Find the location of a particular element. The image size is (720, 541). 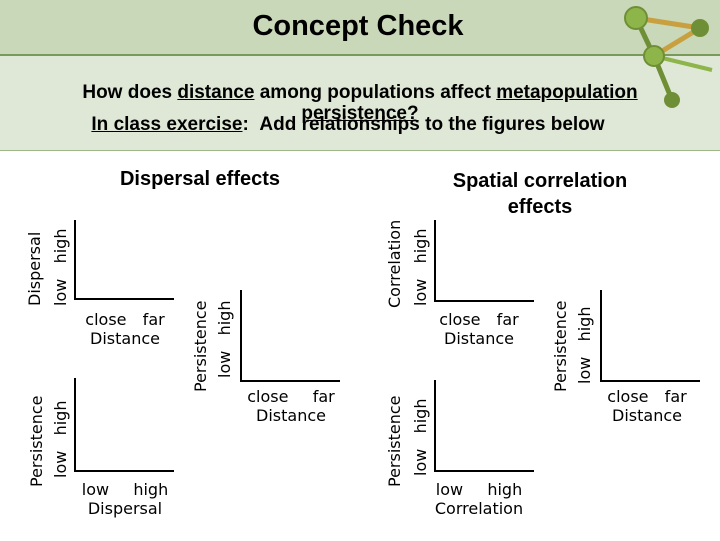

network-graphic-icon is located at coordinates (668, 57).